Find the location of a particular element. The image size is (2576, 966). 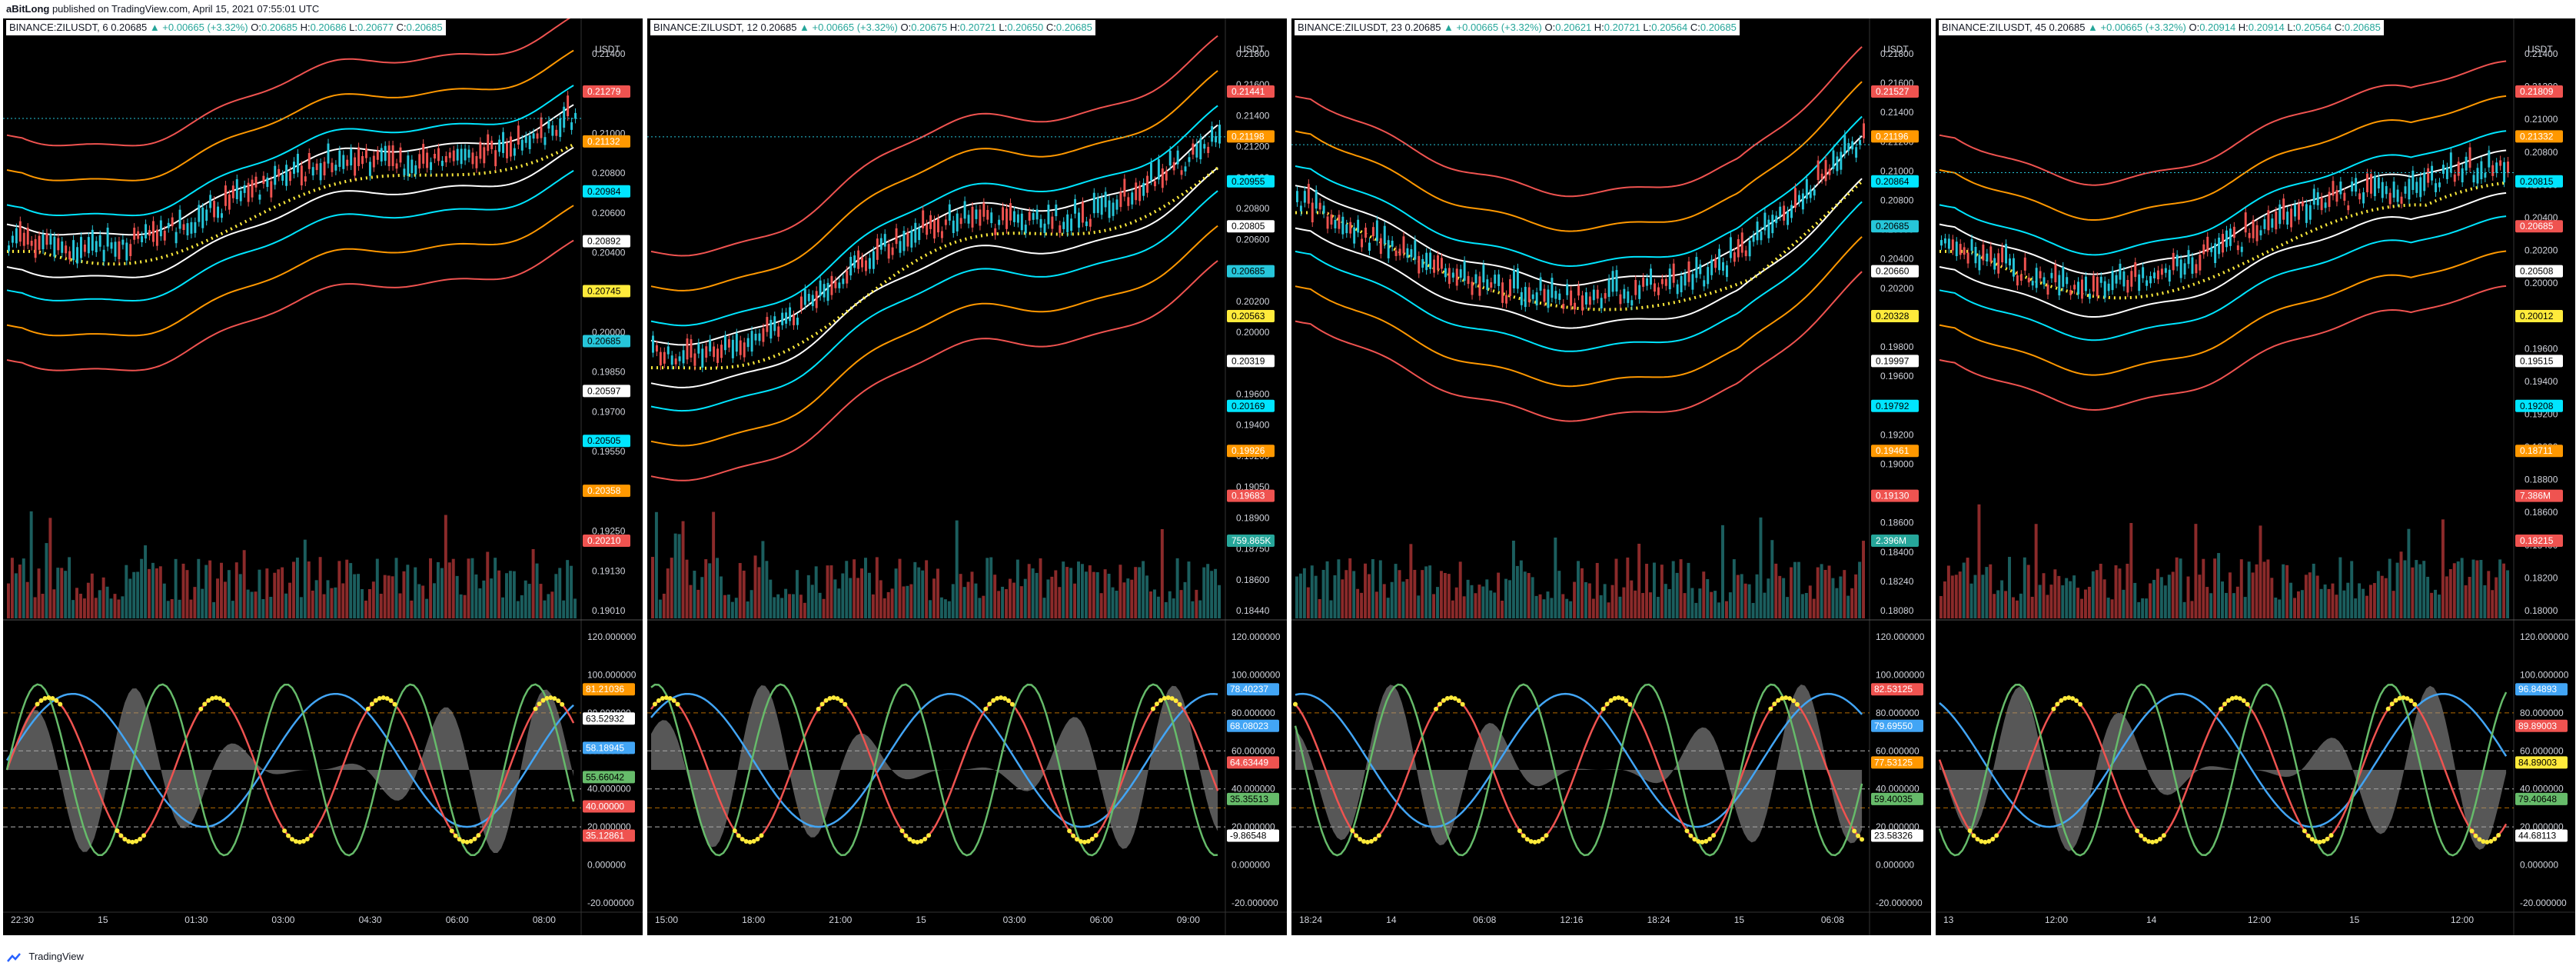

svg-text: 7.386M is located at coordinates (2535, 496).